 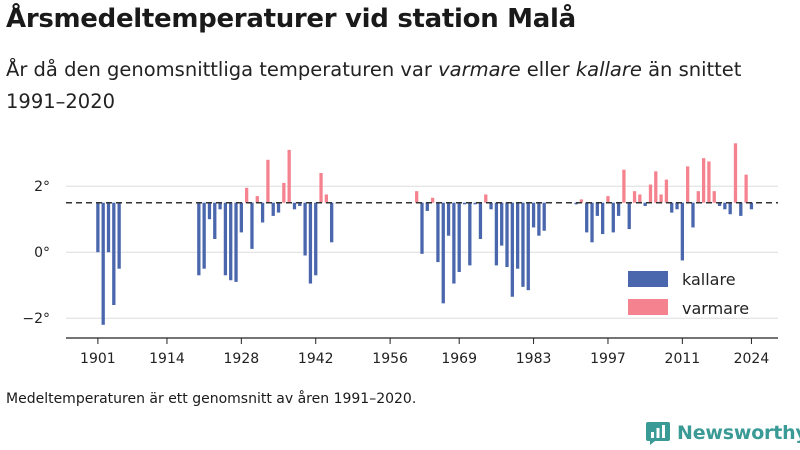 I want to click on brand-name: Newsworthy, so click(x=738, y=433).